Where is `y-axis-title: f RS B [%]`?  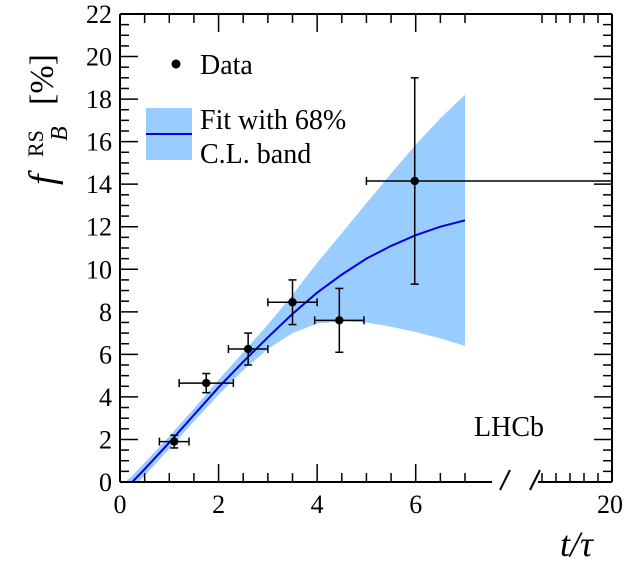 y-axis-title: f RS B [%] is located at coordinates (47, 119).